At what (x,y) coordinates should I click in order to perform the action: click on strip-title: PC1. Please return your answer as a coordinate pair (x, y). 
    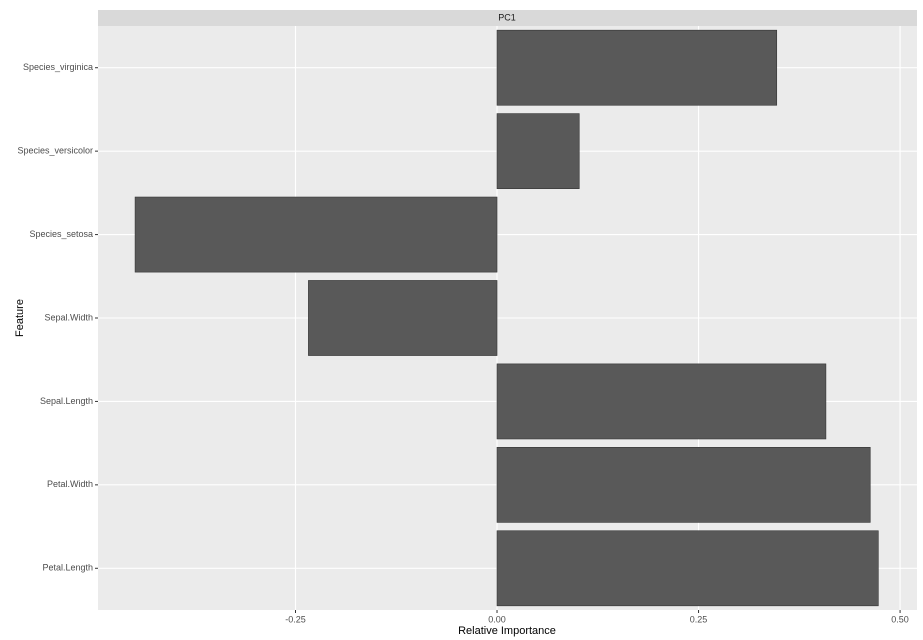
    Looking at the image, I should click on (507, 17).